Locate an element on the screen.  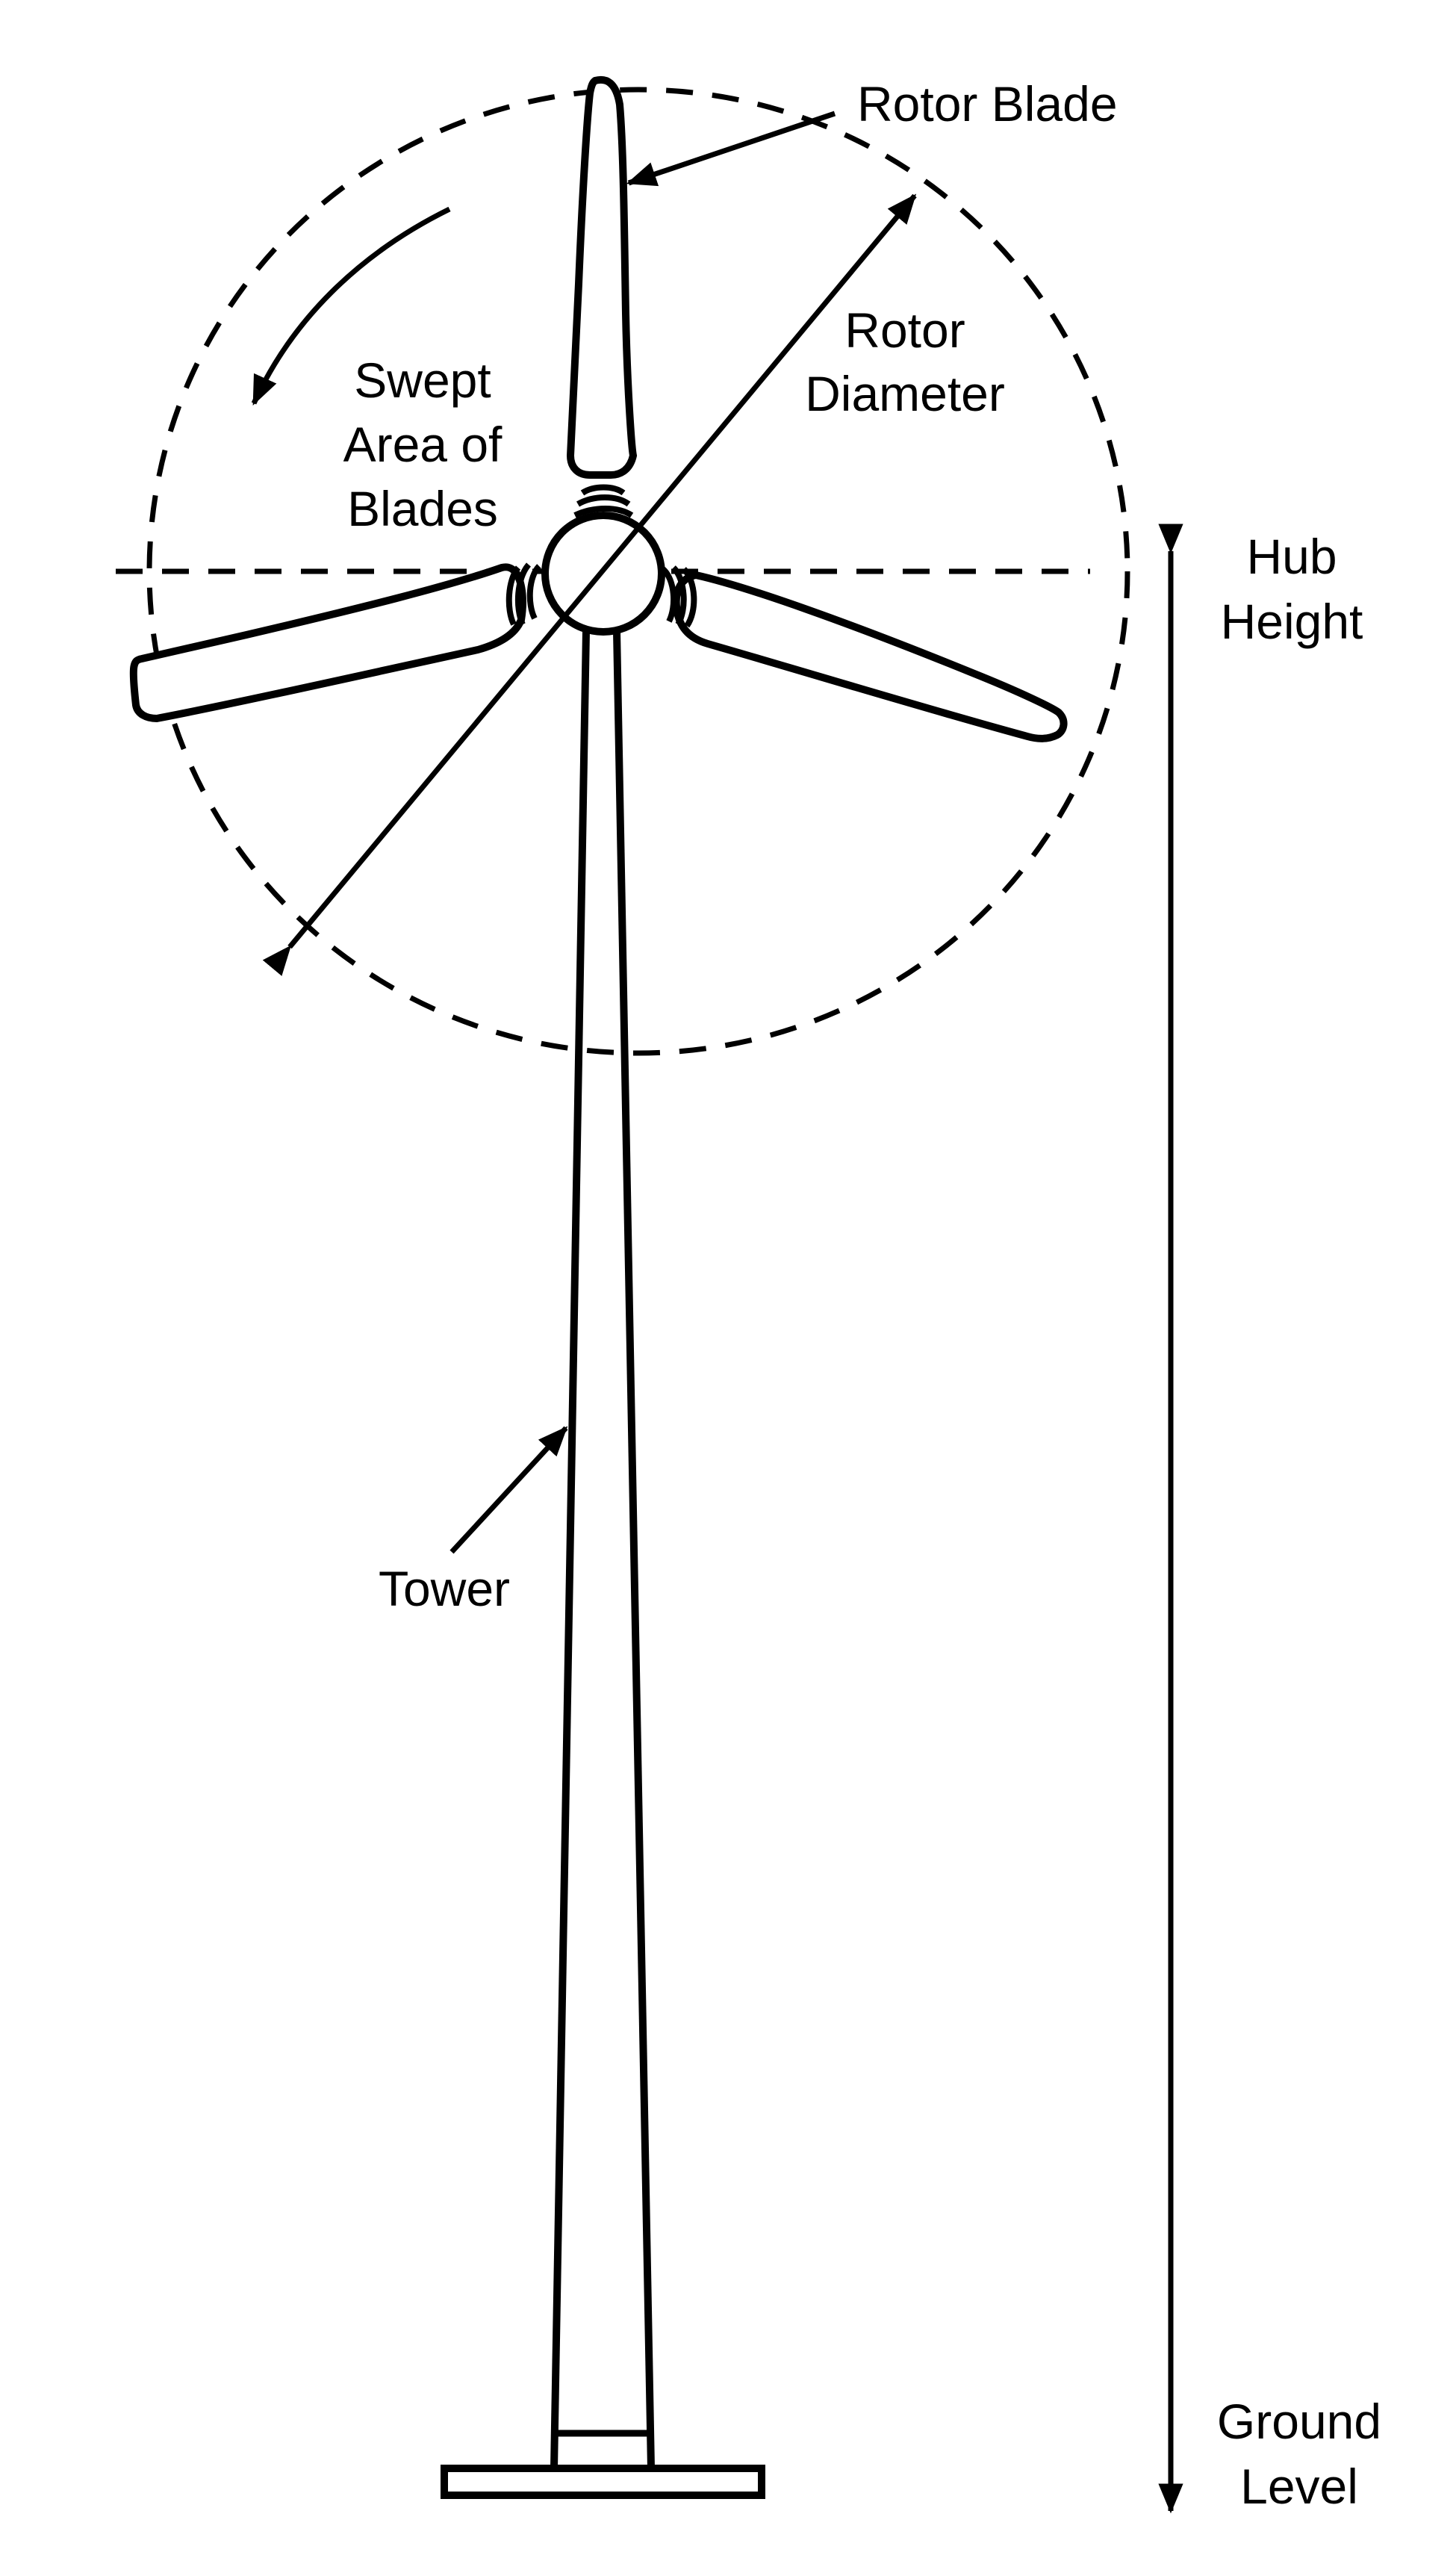
rotor-diameter-label-line2: Diameter is located at coordinates (905, 393).